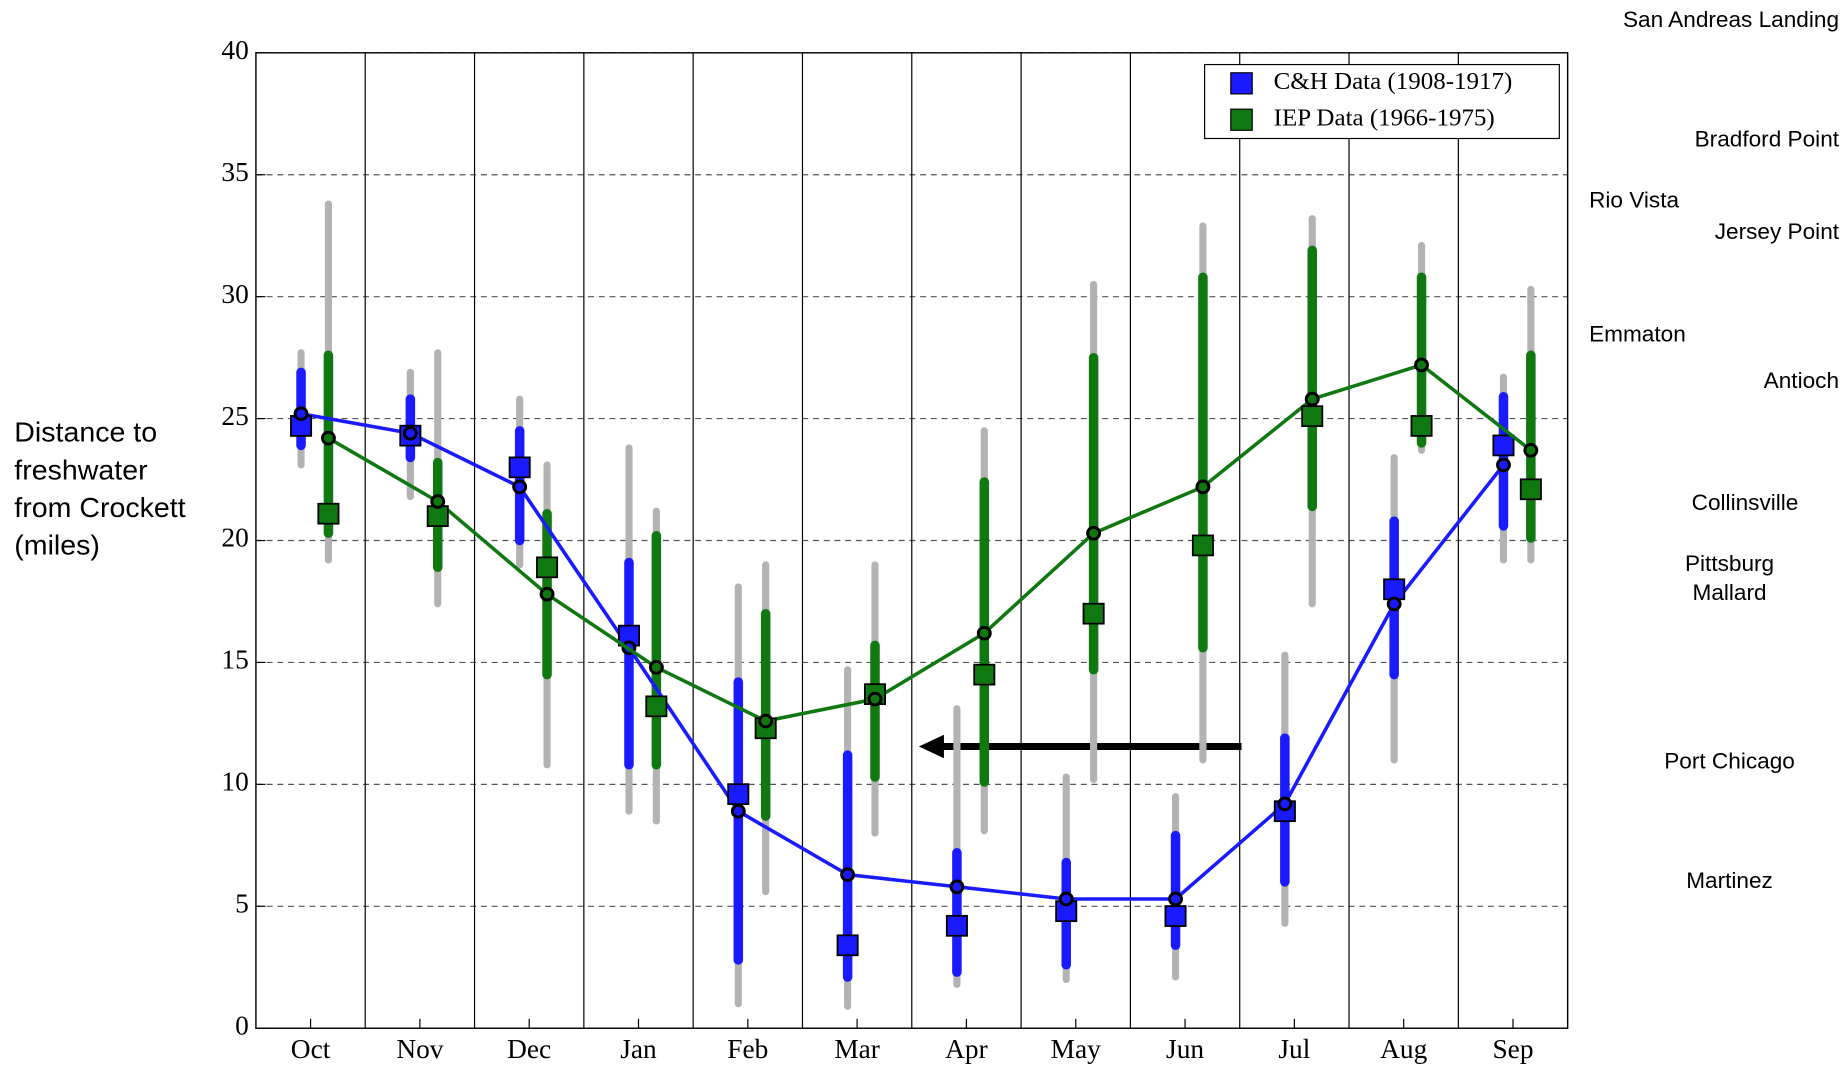  I want to click on station-label: Jersey Point, so click(1777, 231).